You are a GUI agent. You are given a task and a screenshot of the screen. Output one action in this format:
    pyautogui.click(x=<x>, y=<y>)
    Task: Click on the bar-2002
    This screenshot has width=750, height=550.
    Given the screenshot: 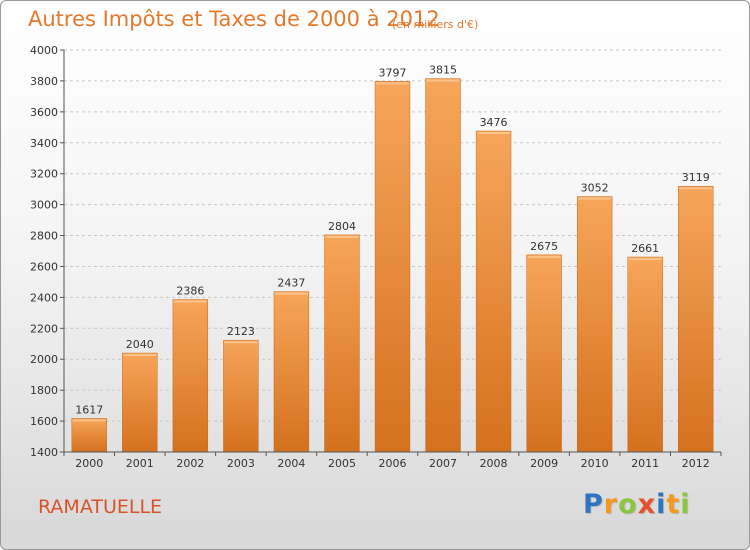 What is the action you would take?
    pyautogui.click(x=190, y=376)
    